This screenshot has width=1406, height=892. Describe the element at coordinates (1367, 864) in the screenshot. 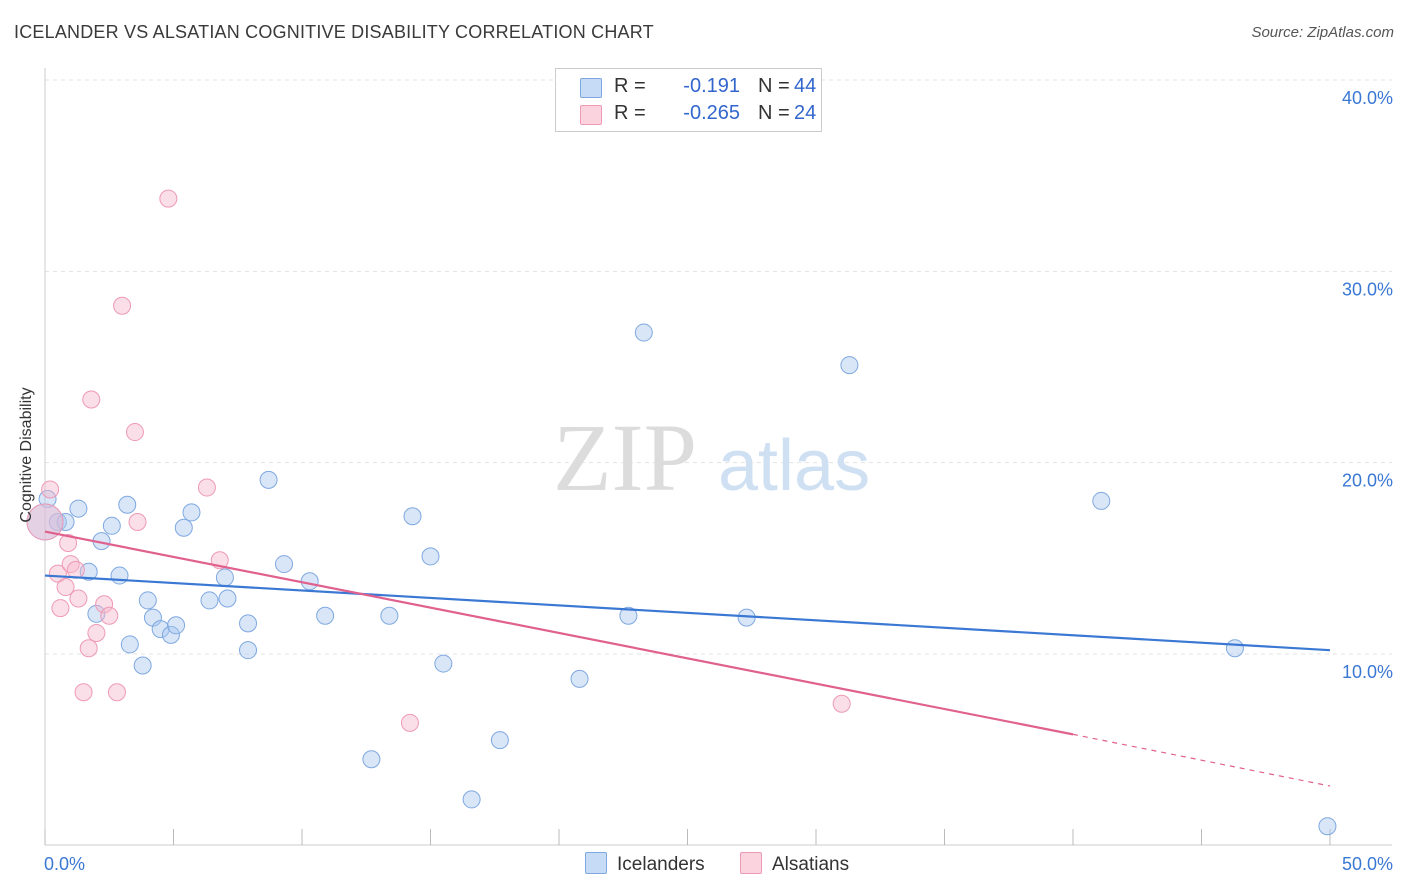

I see `x-tick-label: 50.0%` at that location.